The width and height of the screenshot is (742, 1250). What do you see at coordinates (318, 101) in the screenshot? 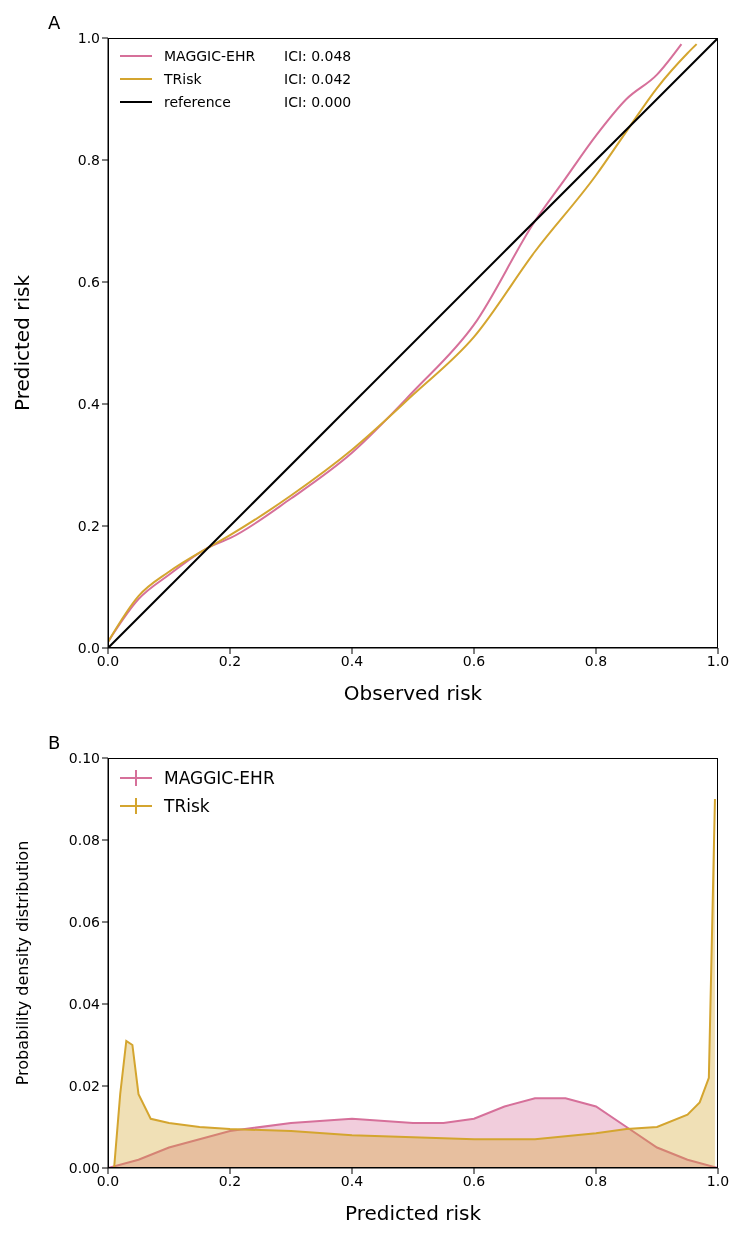
I see `annotation: ICI: 0.000` at bounding box center [318, 101].